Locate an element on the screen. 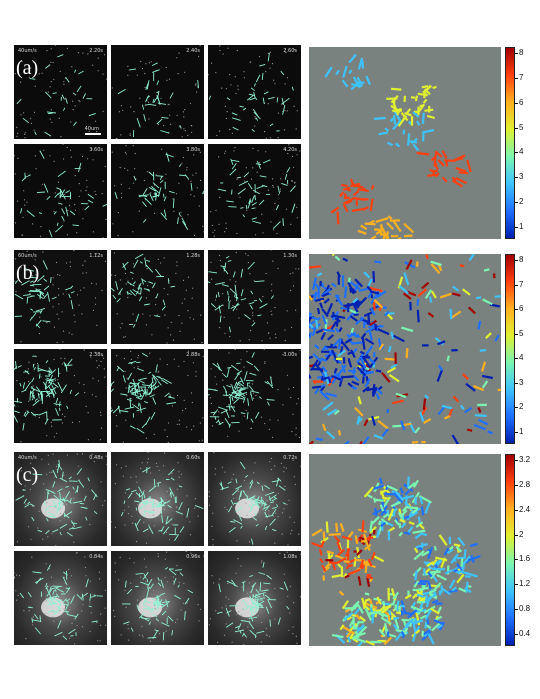  colorbar-tick-label: 4 is located at coordinates (521, 358).